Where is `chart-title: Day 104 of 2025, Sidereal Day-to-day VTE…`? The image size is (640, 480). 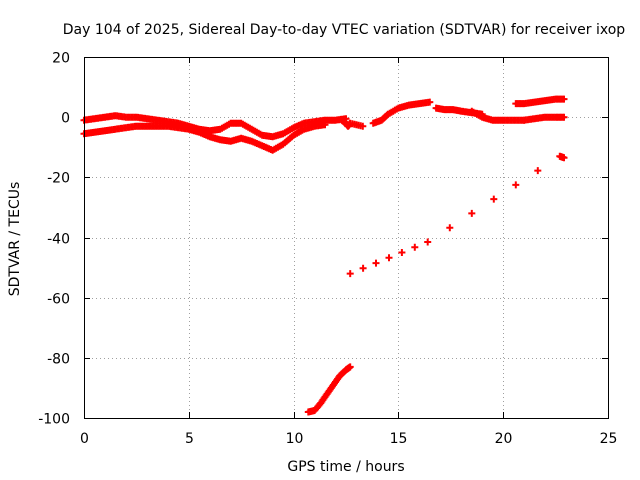 chart-title: Day 104 of 2025, Sidereal Day-to-day VTE… is located at coordinates (344, 30).